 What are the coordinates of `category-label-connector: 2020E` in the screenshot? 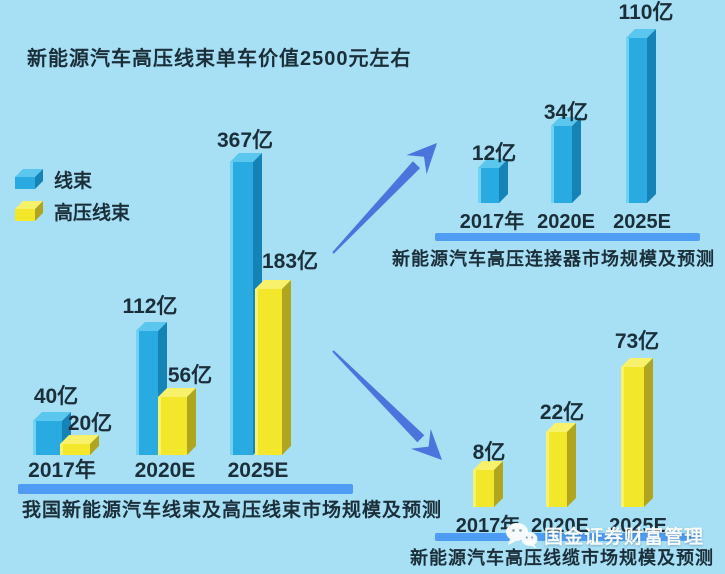 It's located at (566, 222).